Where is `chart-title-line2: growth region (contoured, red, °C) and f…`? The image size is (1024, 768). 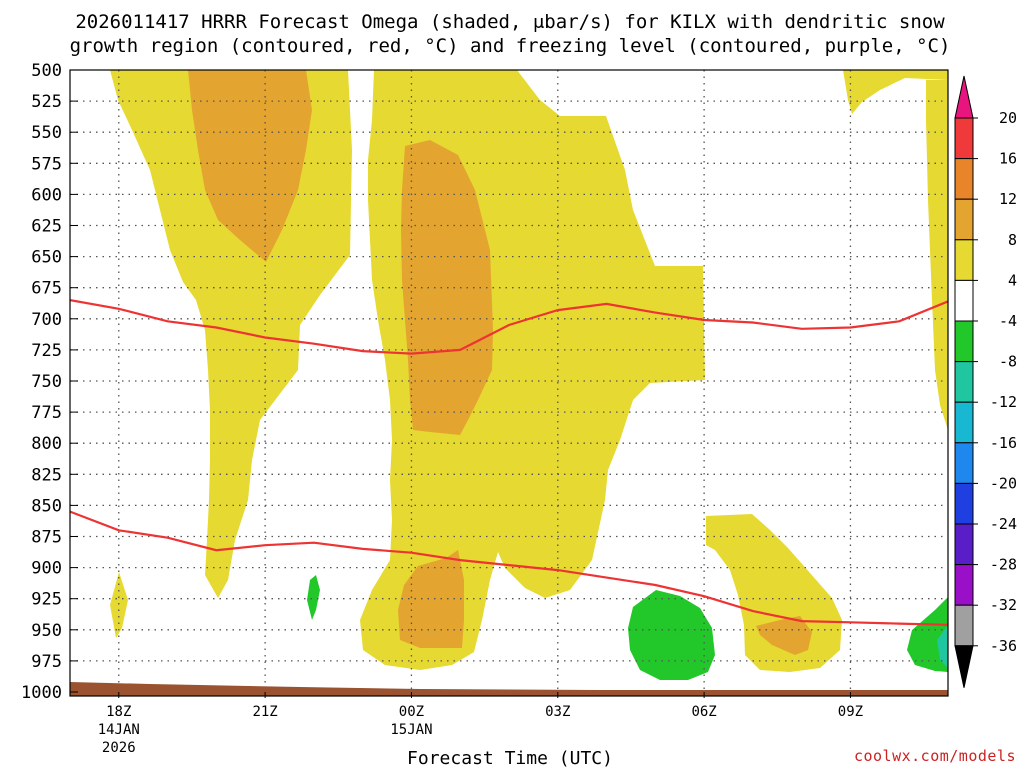 chart-title-line2: growth region (contoured, red, °C) and f… is located at coordinates (510, 46).